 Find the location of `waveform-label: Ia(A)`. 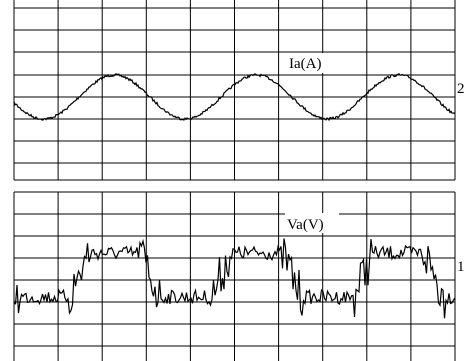

waveform-label: Ia(A) is located at coordinates (305, 64).